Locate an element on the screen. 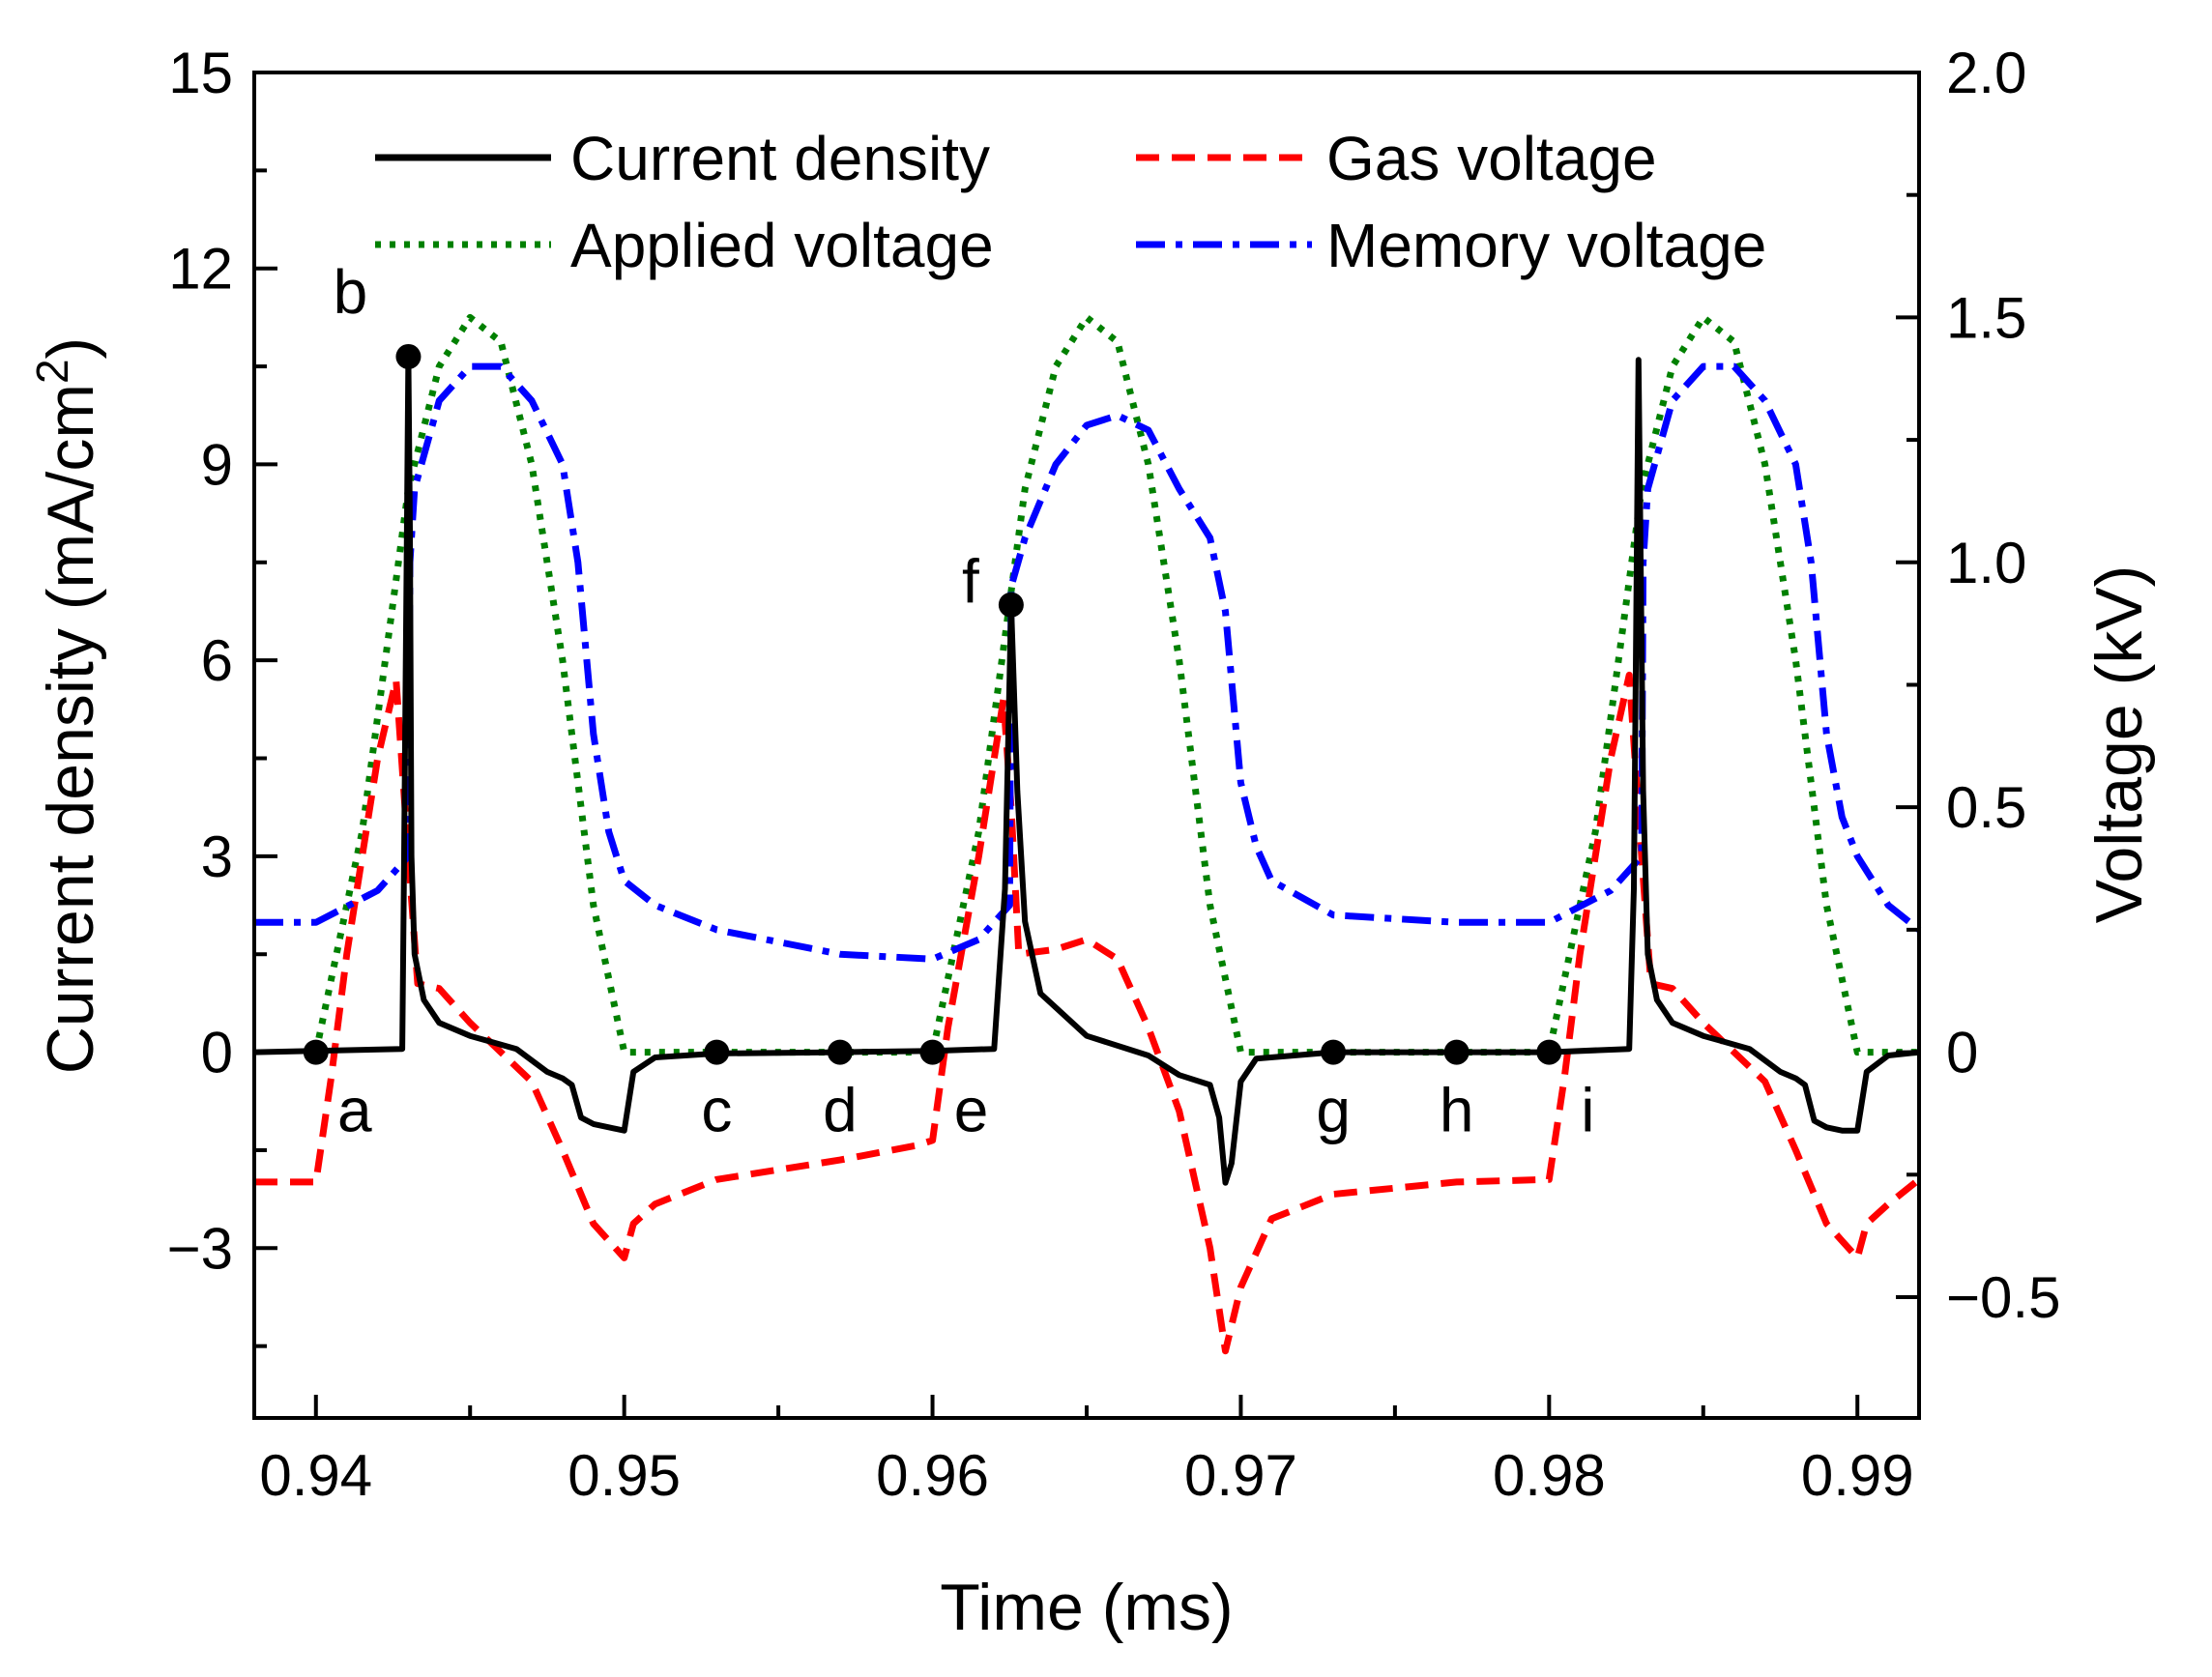 The width and height of the screenshot is (2212, 1677). point-marker-g is located at coordinates (1334, 1052).